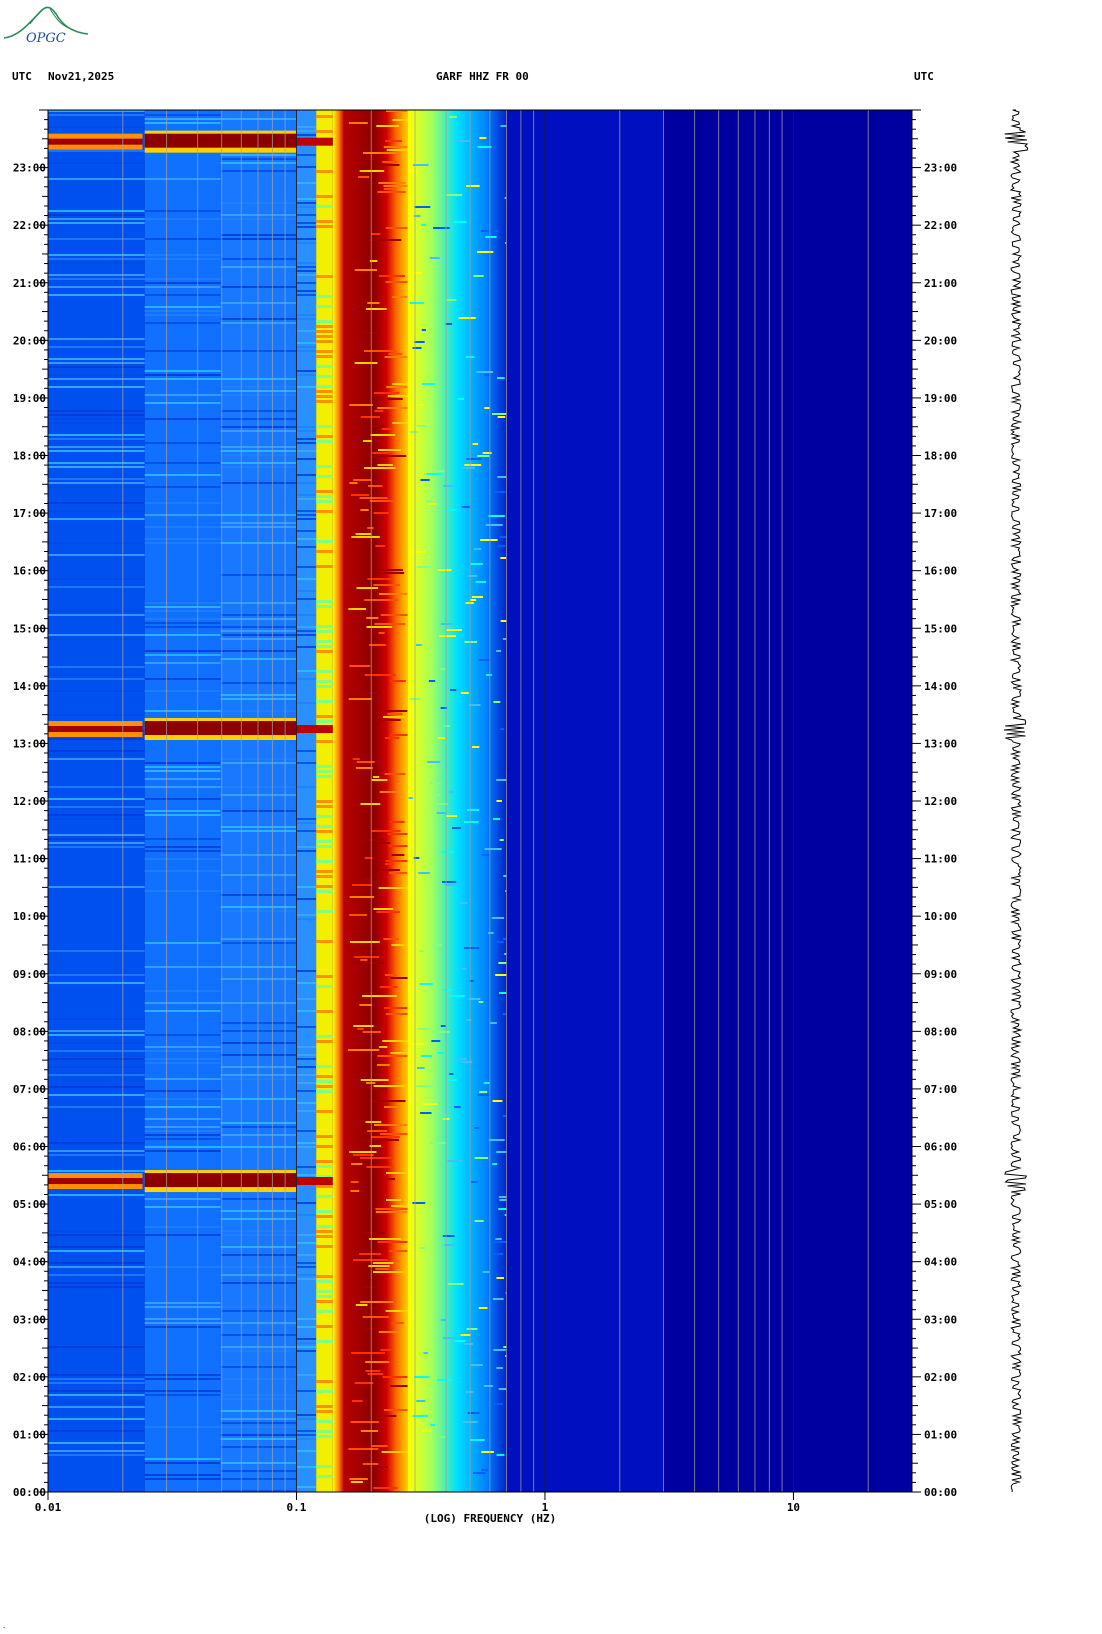 The height and width of the screenshot is (1634, 1102). Describe the element at coordinates (4, 1628) in the screenshot. I see `corner-mark: ·` at that location.